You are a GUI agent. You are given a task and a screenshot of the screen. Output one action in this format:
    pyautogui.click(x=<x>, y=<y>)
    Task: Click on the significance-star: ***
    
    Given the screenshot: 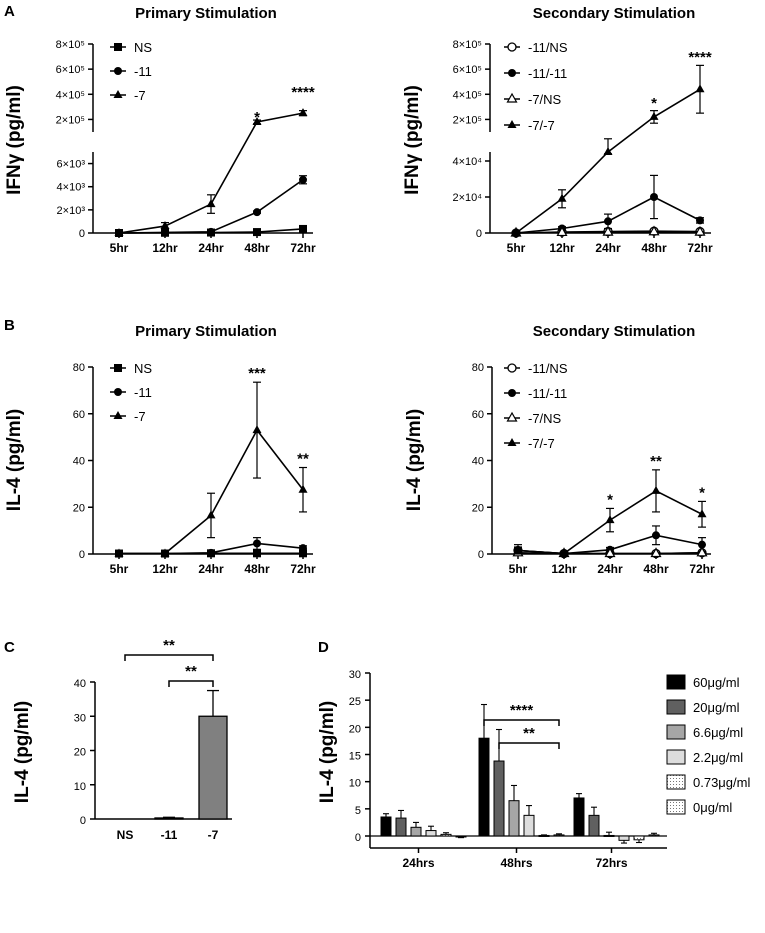 What is the action you would take?
    pyautogui.click(x=257, y=373)
    